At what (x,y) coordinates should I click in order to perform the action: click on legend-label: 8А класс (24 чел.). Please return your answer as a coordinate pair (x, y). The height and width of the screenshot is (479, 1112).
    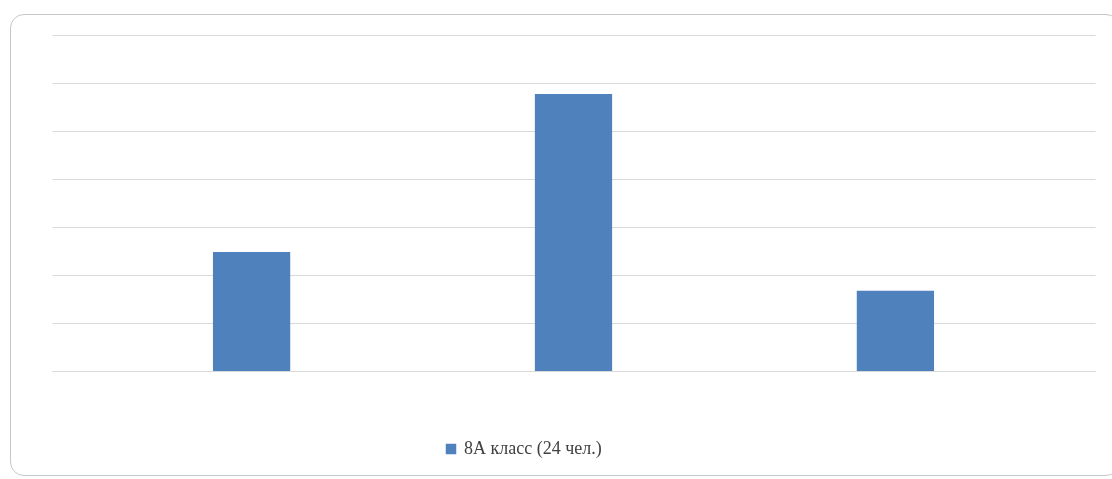
    Looking at the image, I should click on (533, 448).